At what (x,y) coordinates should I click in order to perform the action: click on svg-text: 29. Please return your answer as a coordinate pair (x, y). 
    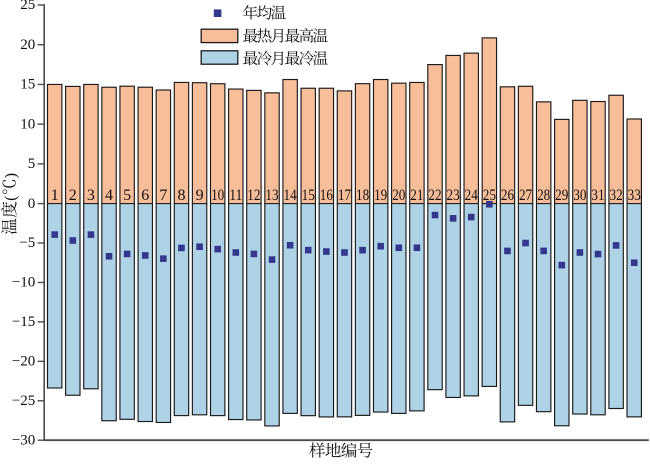
    Looking at the image, I should click on (561, 195).